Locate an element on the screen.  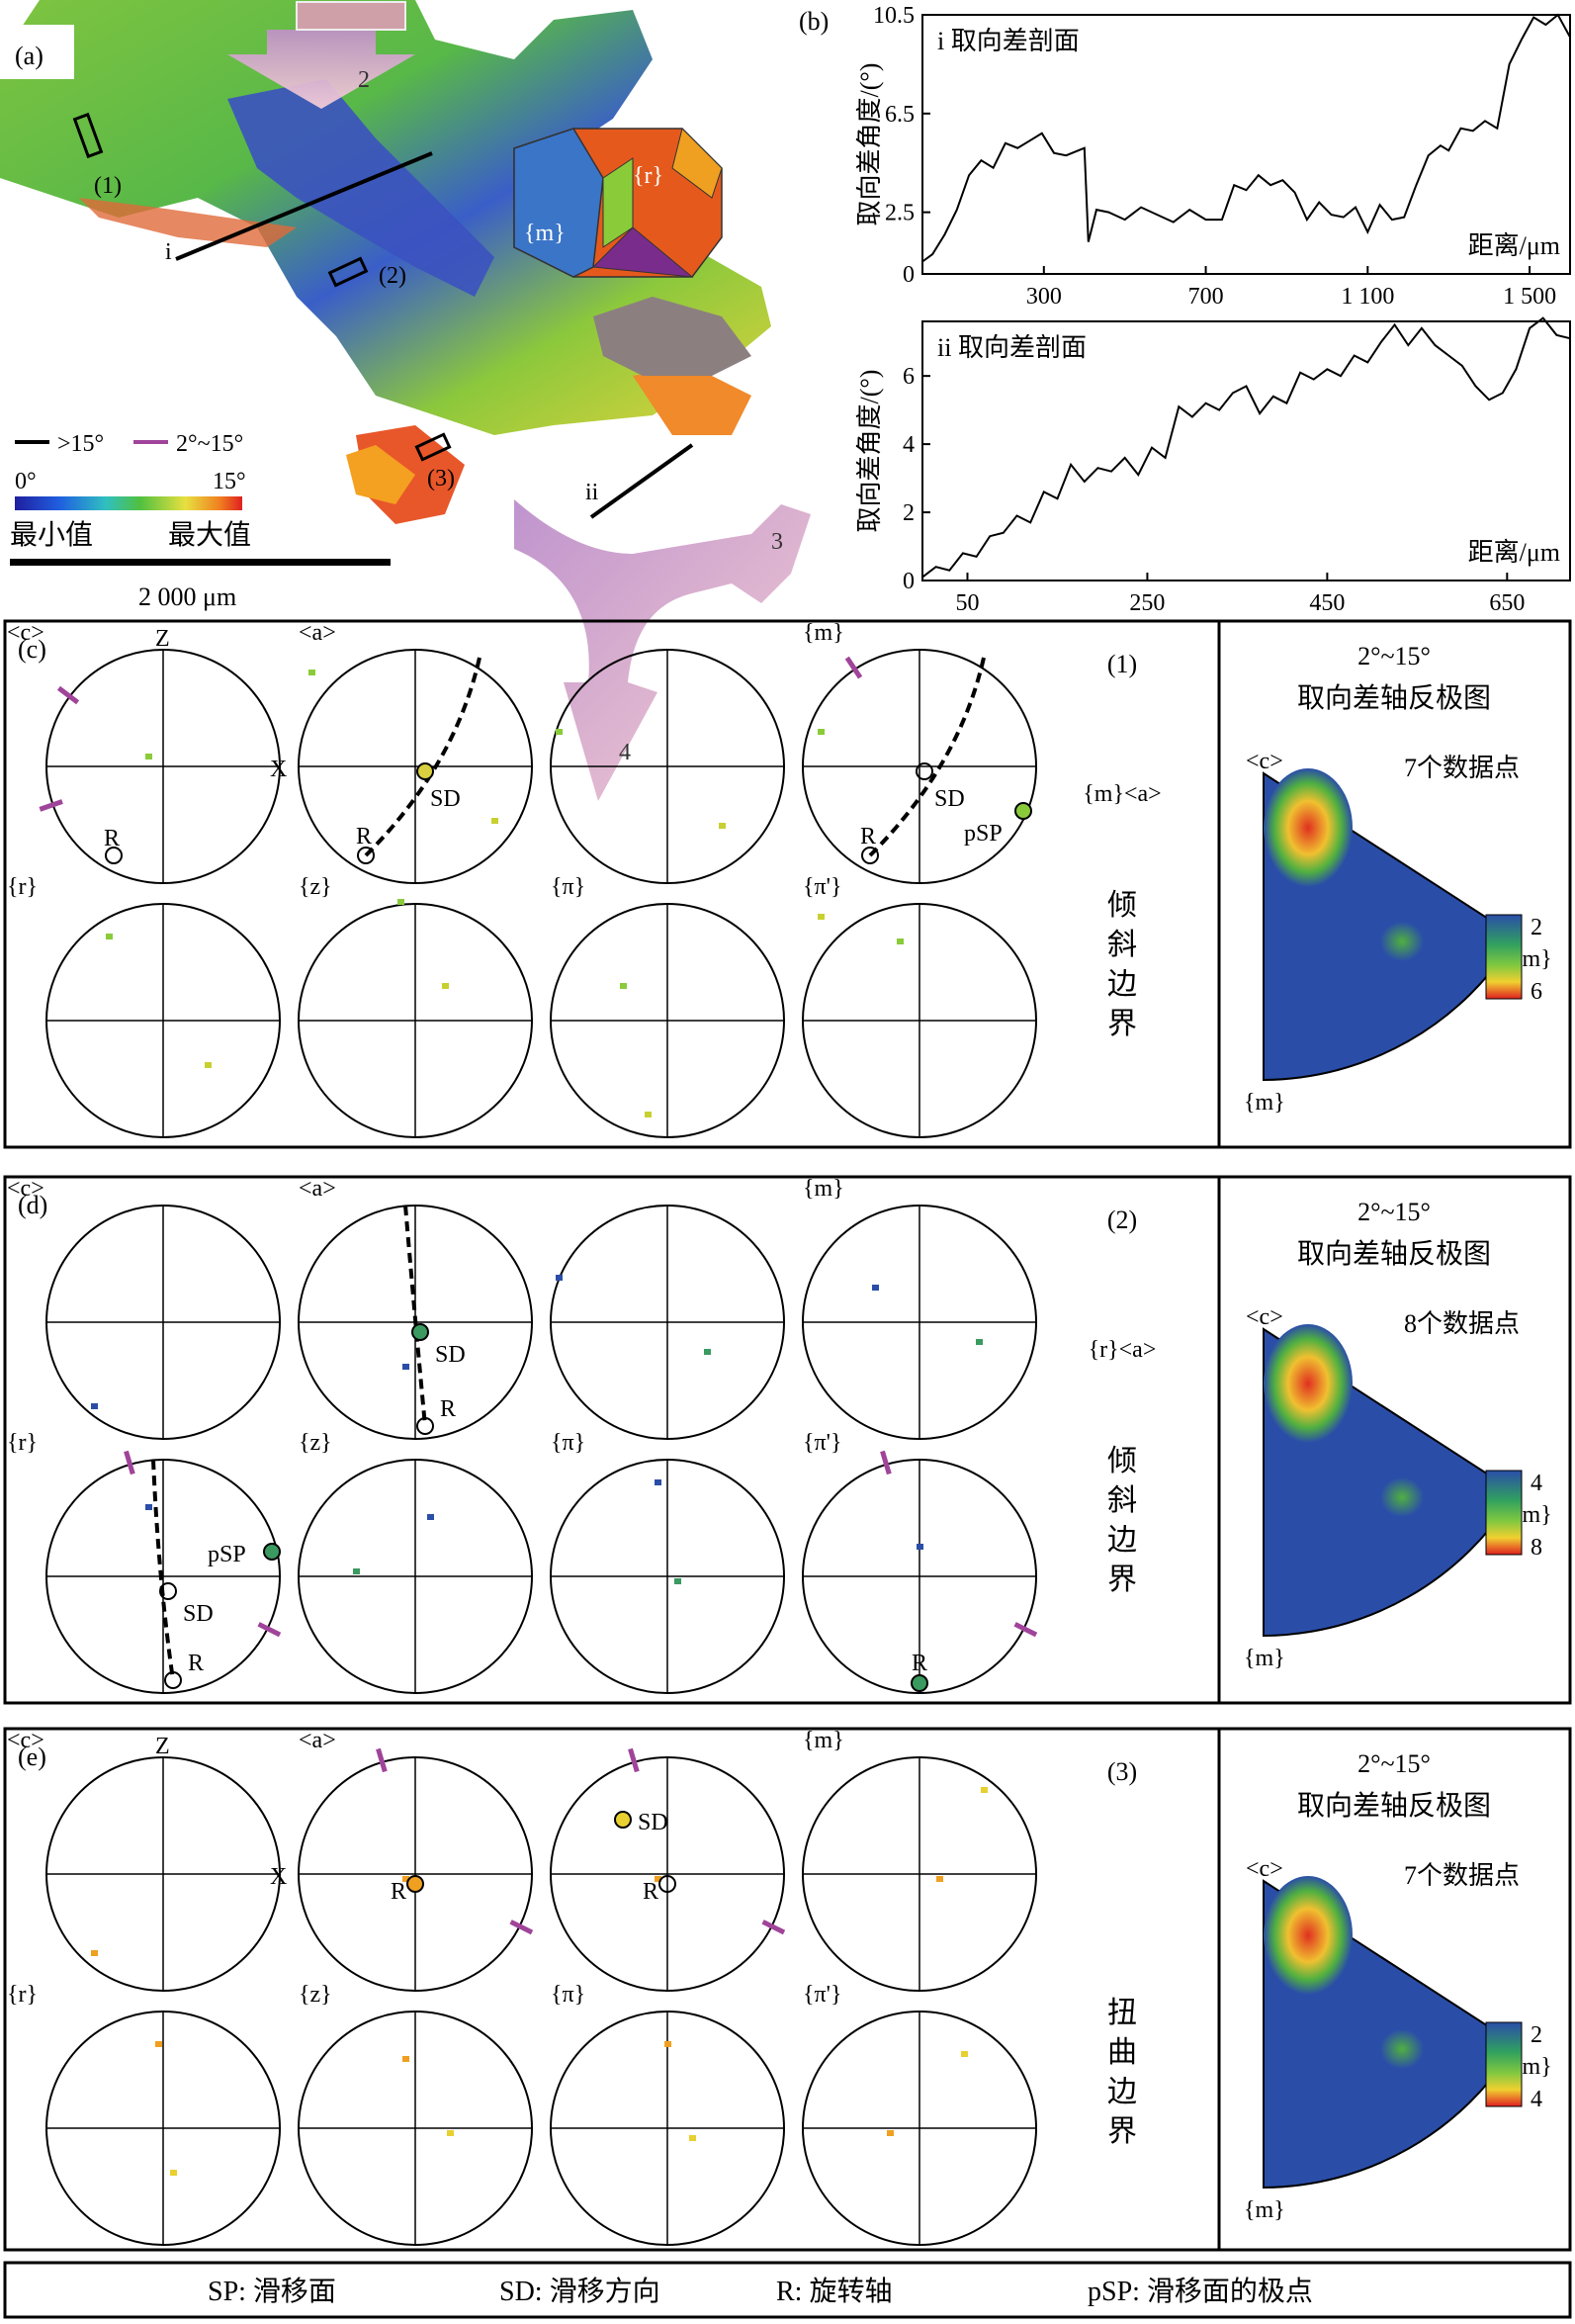
section-label: (e) is located at coordinates (32, 1757).